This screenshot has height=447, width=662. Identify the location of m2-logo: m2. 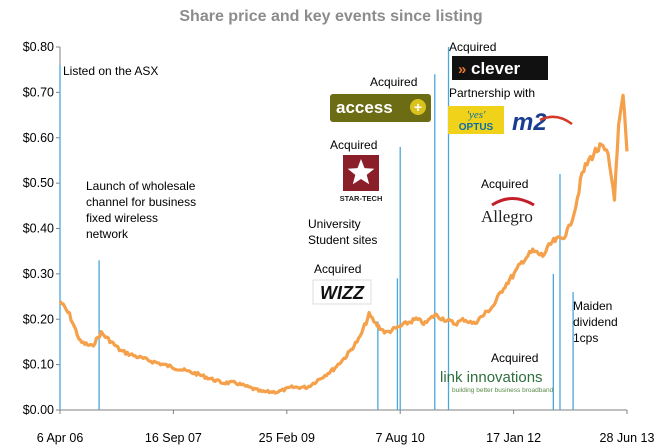
(542, 122).